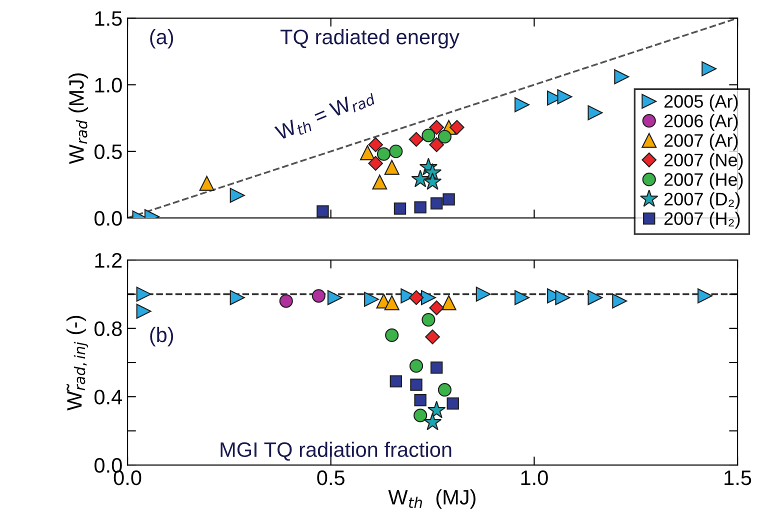  Describe the element at coordinates (162, 38) in the screenshot. I see `annotation: (a)` at that location.